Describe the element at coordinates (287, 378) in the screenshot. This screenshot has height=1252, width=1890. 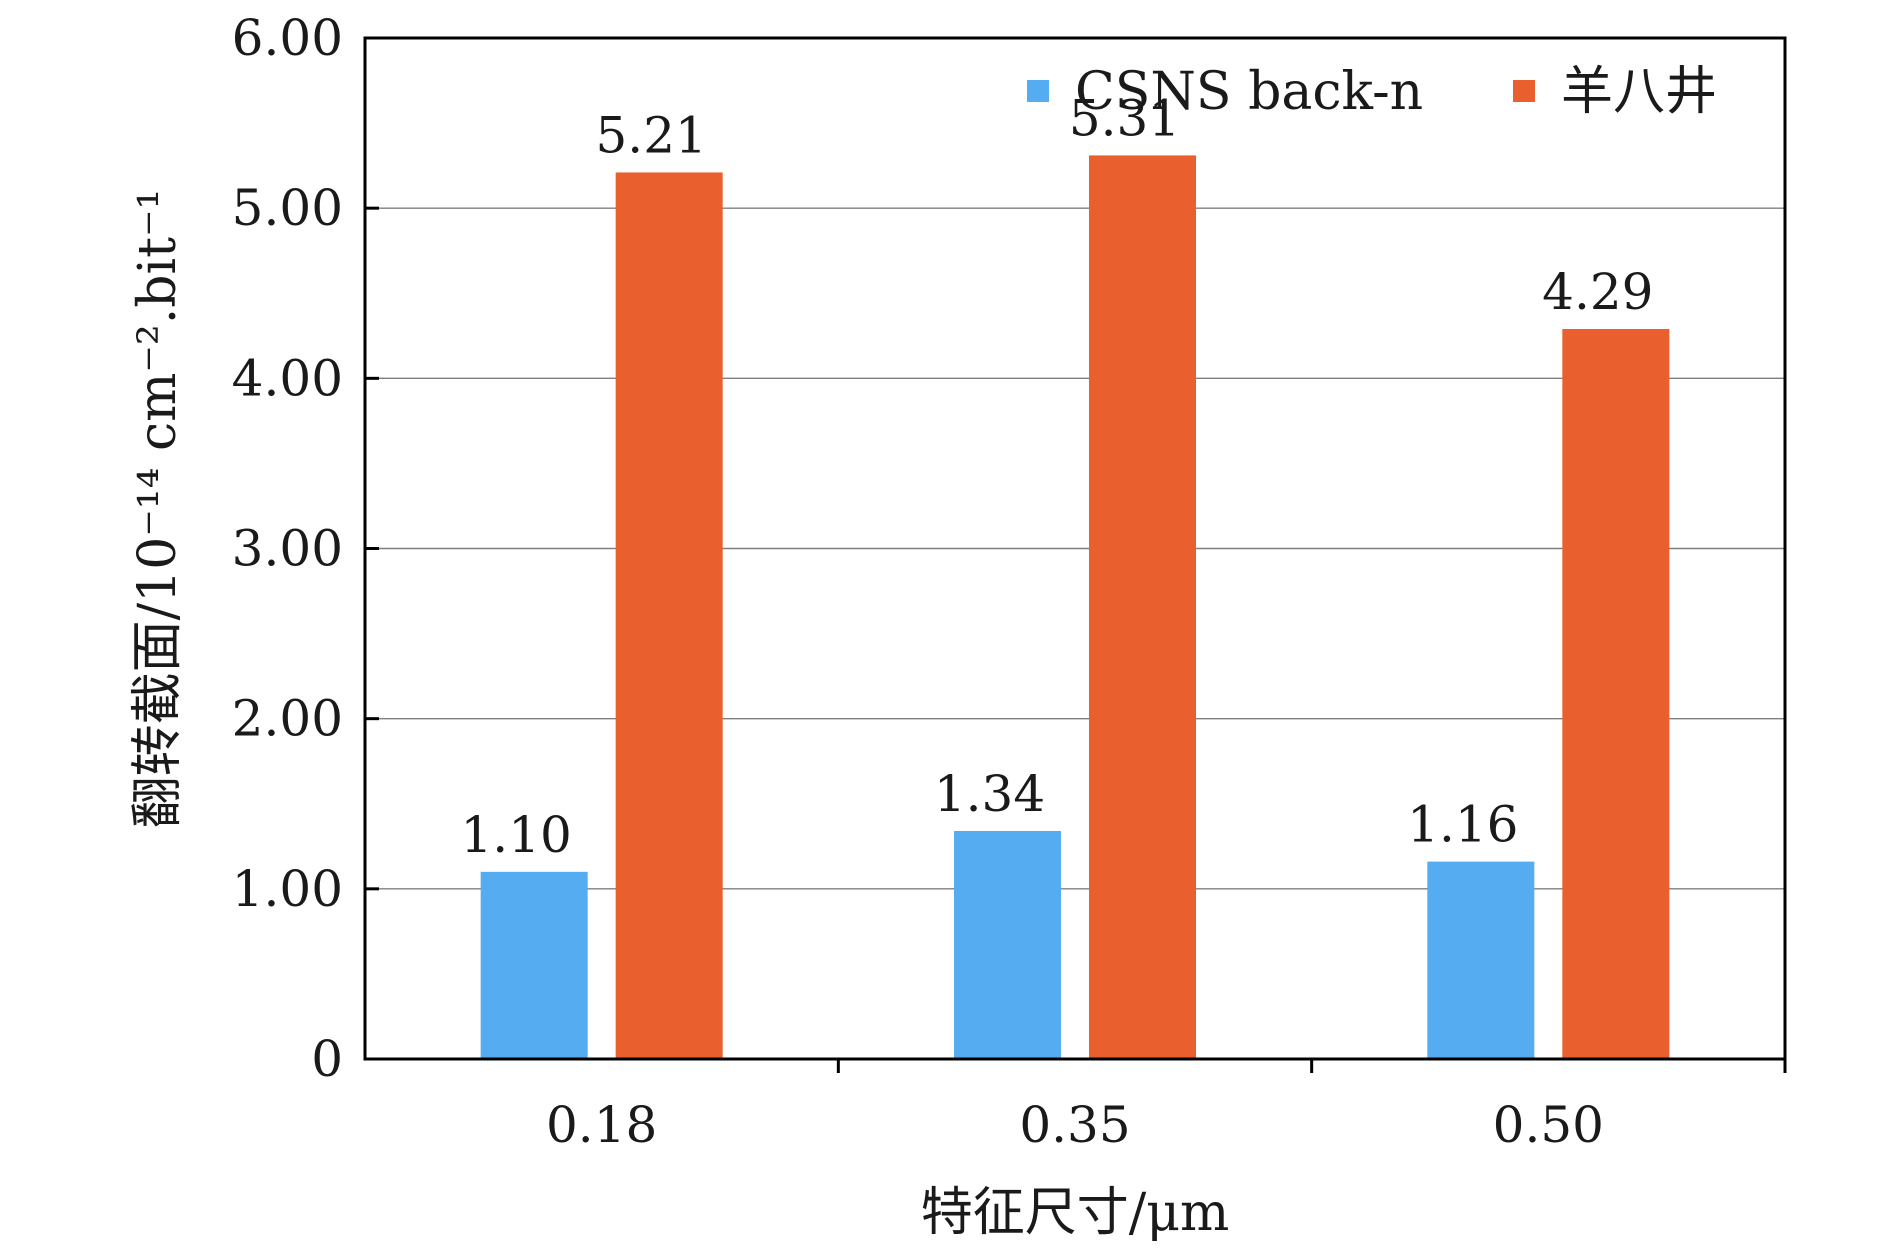
I see `y-tick-label: 4.00` at that location.